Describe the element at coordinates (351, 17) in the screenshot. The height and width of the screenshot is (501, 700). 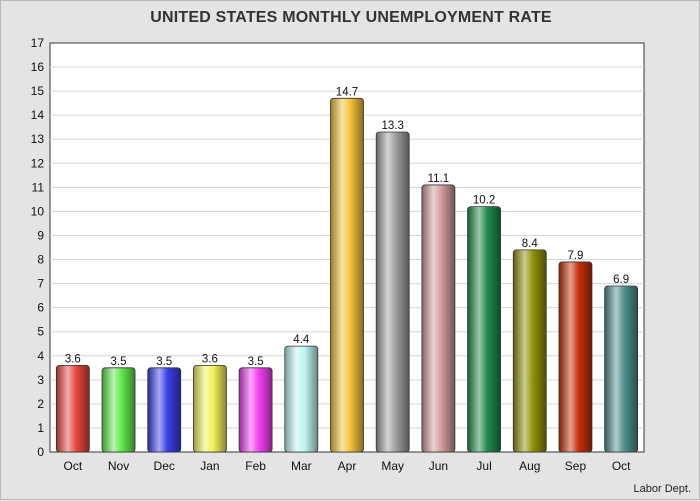
I see `chart-title: UNITED STATES MONTHLY UNEMPLOYMENT RATE` at that location.